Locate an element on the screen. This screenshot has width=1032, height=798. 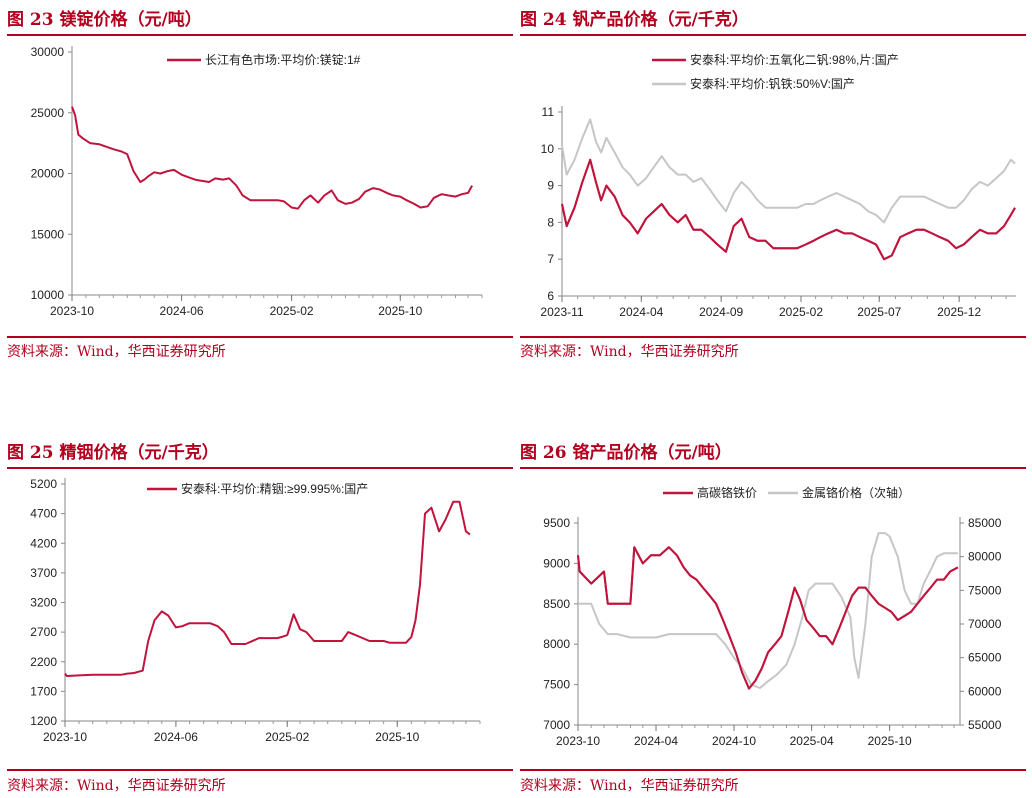
legend-label: 安泰科:平均价:钒铁:50%V:国产 is located at coordinates (772, 83).